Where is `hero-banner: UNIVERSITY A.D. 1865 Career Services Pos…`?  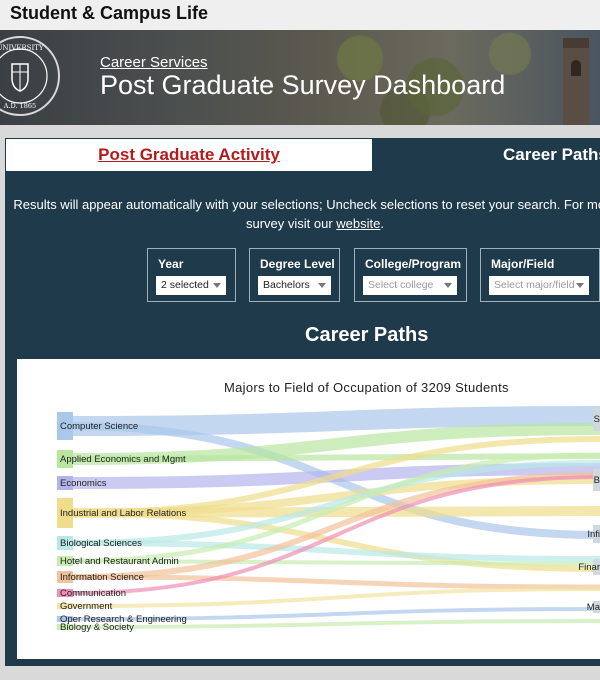 hero-banner: UNIVERSITY A.D. 1865 Career Services Pos… is located at coordinates (300, 77).